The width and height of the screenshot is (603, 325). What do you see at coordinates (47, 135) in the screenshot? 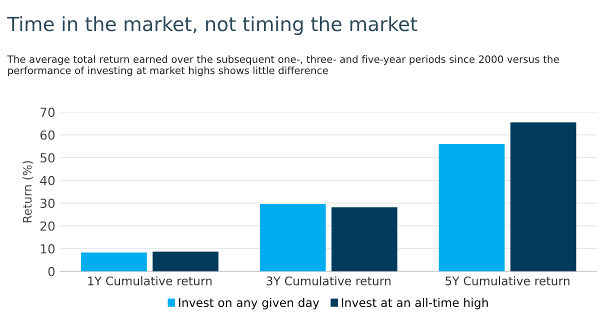
I see `y-tick-label: 60` at bounding box center [47, 135].